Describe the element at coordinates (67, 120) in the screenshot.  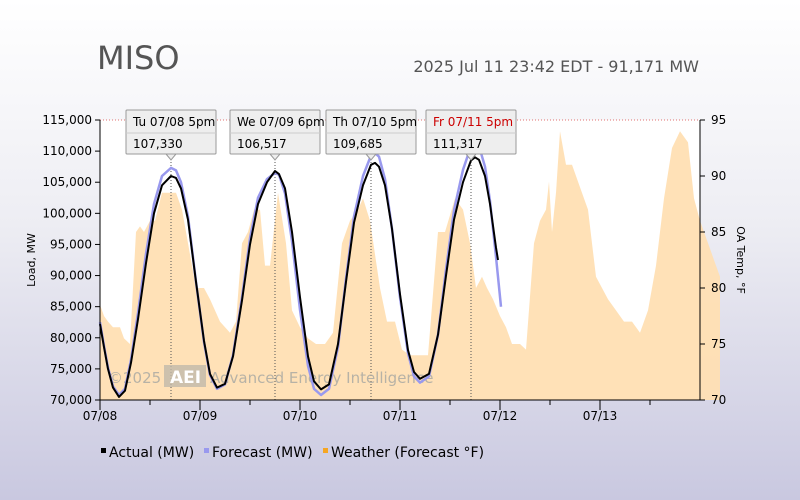
I see `y-tick-label: 115,000` at that location.